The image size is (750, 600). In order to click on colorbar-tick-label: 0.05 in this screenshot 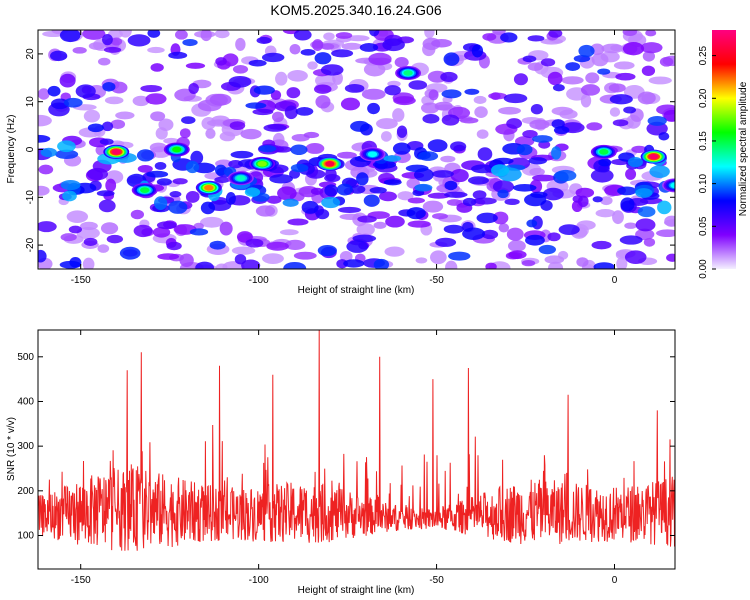, I will do `click(703, 226)`.